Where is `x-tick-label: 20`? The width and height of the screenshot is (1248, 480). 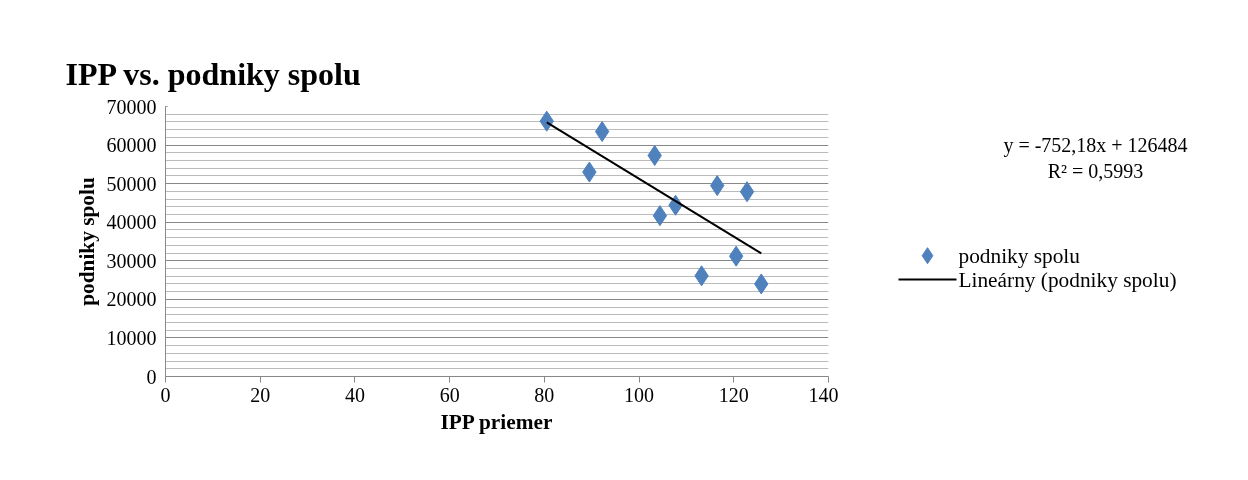
x-tick-label: 20 is located at coordinates (260, 394).